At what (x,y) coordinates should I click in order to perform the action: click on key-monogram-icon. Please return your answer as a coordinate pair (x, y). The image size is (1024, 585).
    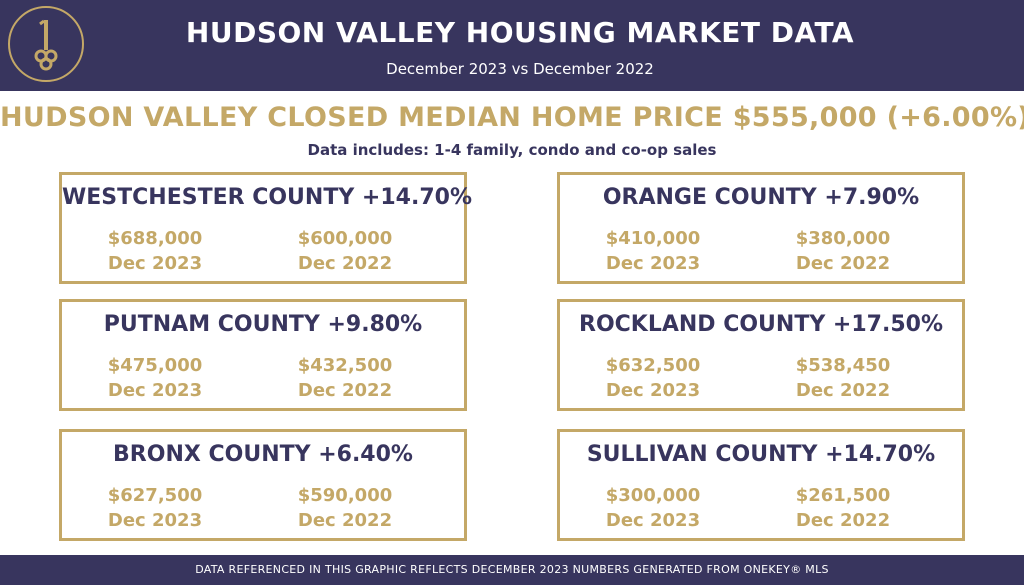
    Looking at the image, I should click on (46, 45).